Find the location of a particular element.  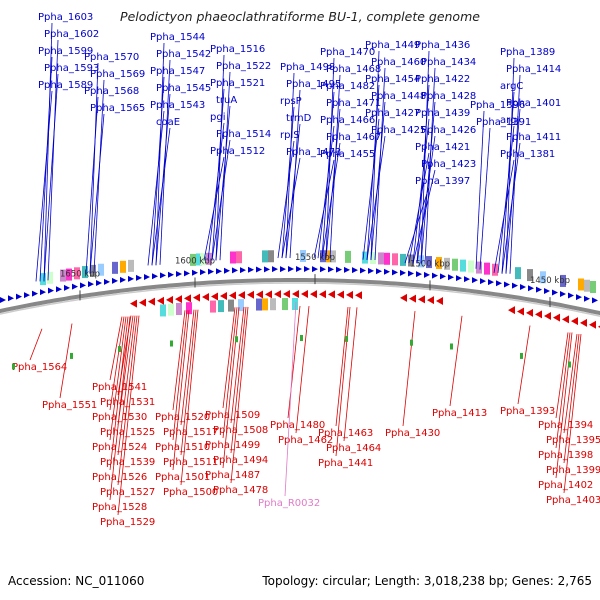

forward-gene-label: Ppha_1428 is located at coordinates (448, 96).